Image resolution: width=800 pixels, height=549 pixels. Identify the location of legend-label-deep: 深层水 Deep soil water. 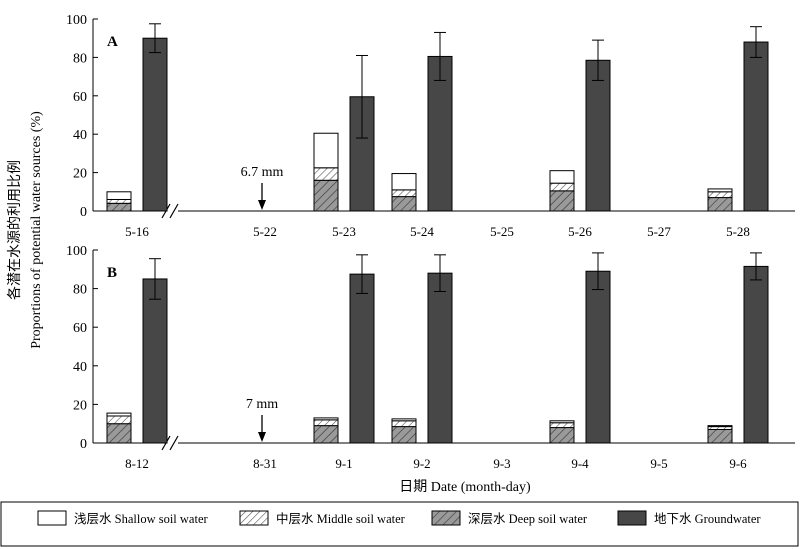
(528, 519).